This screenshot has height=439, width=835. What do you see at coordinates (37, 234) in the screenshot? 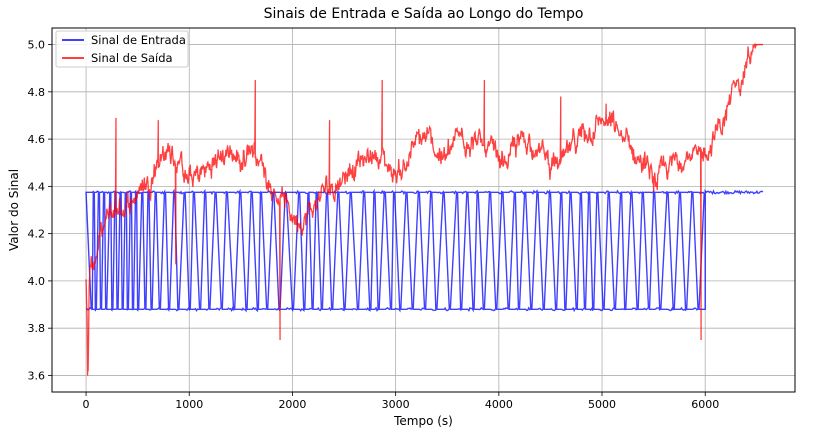
I see `y-tick-label: 4.2` at bounding box center [37, 234].